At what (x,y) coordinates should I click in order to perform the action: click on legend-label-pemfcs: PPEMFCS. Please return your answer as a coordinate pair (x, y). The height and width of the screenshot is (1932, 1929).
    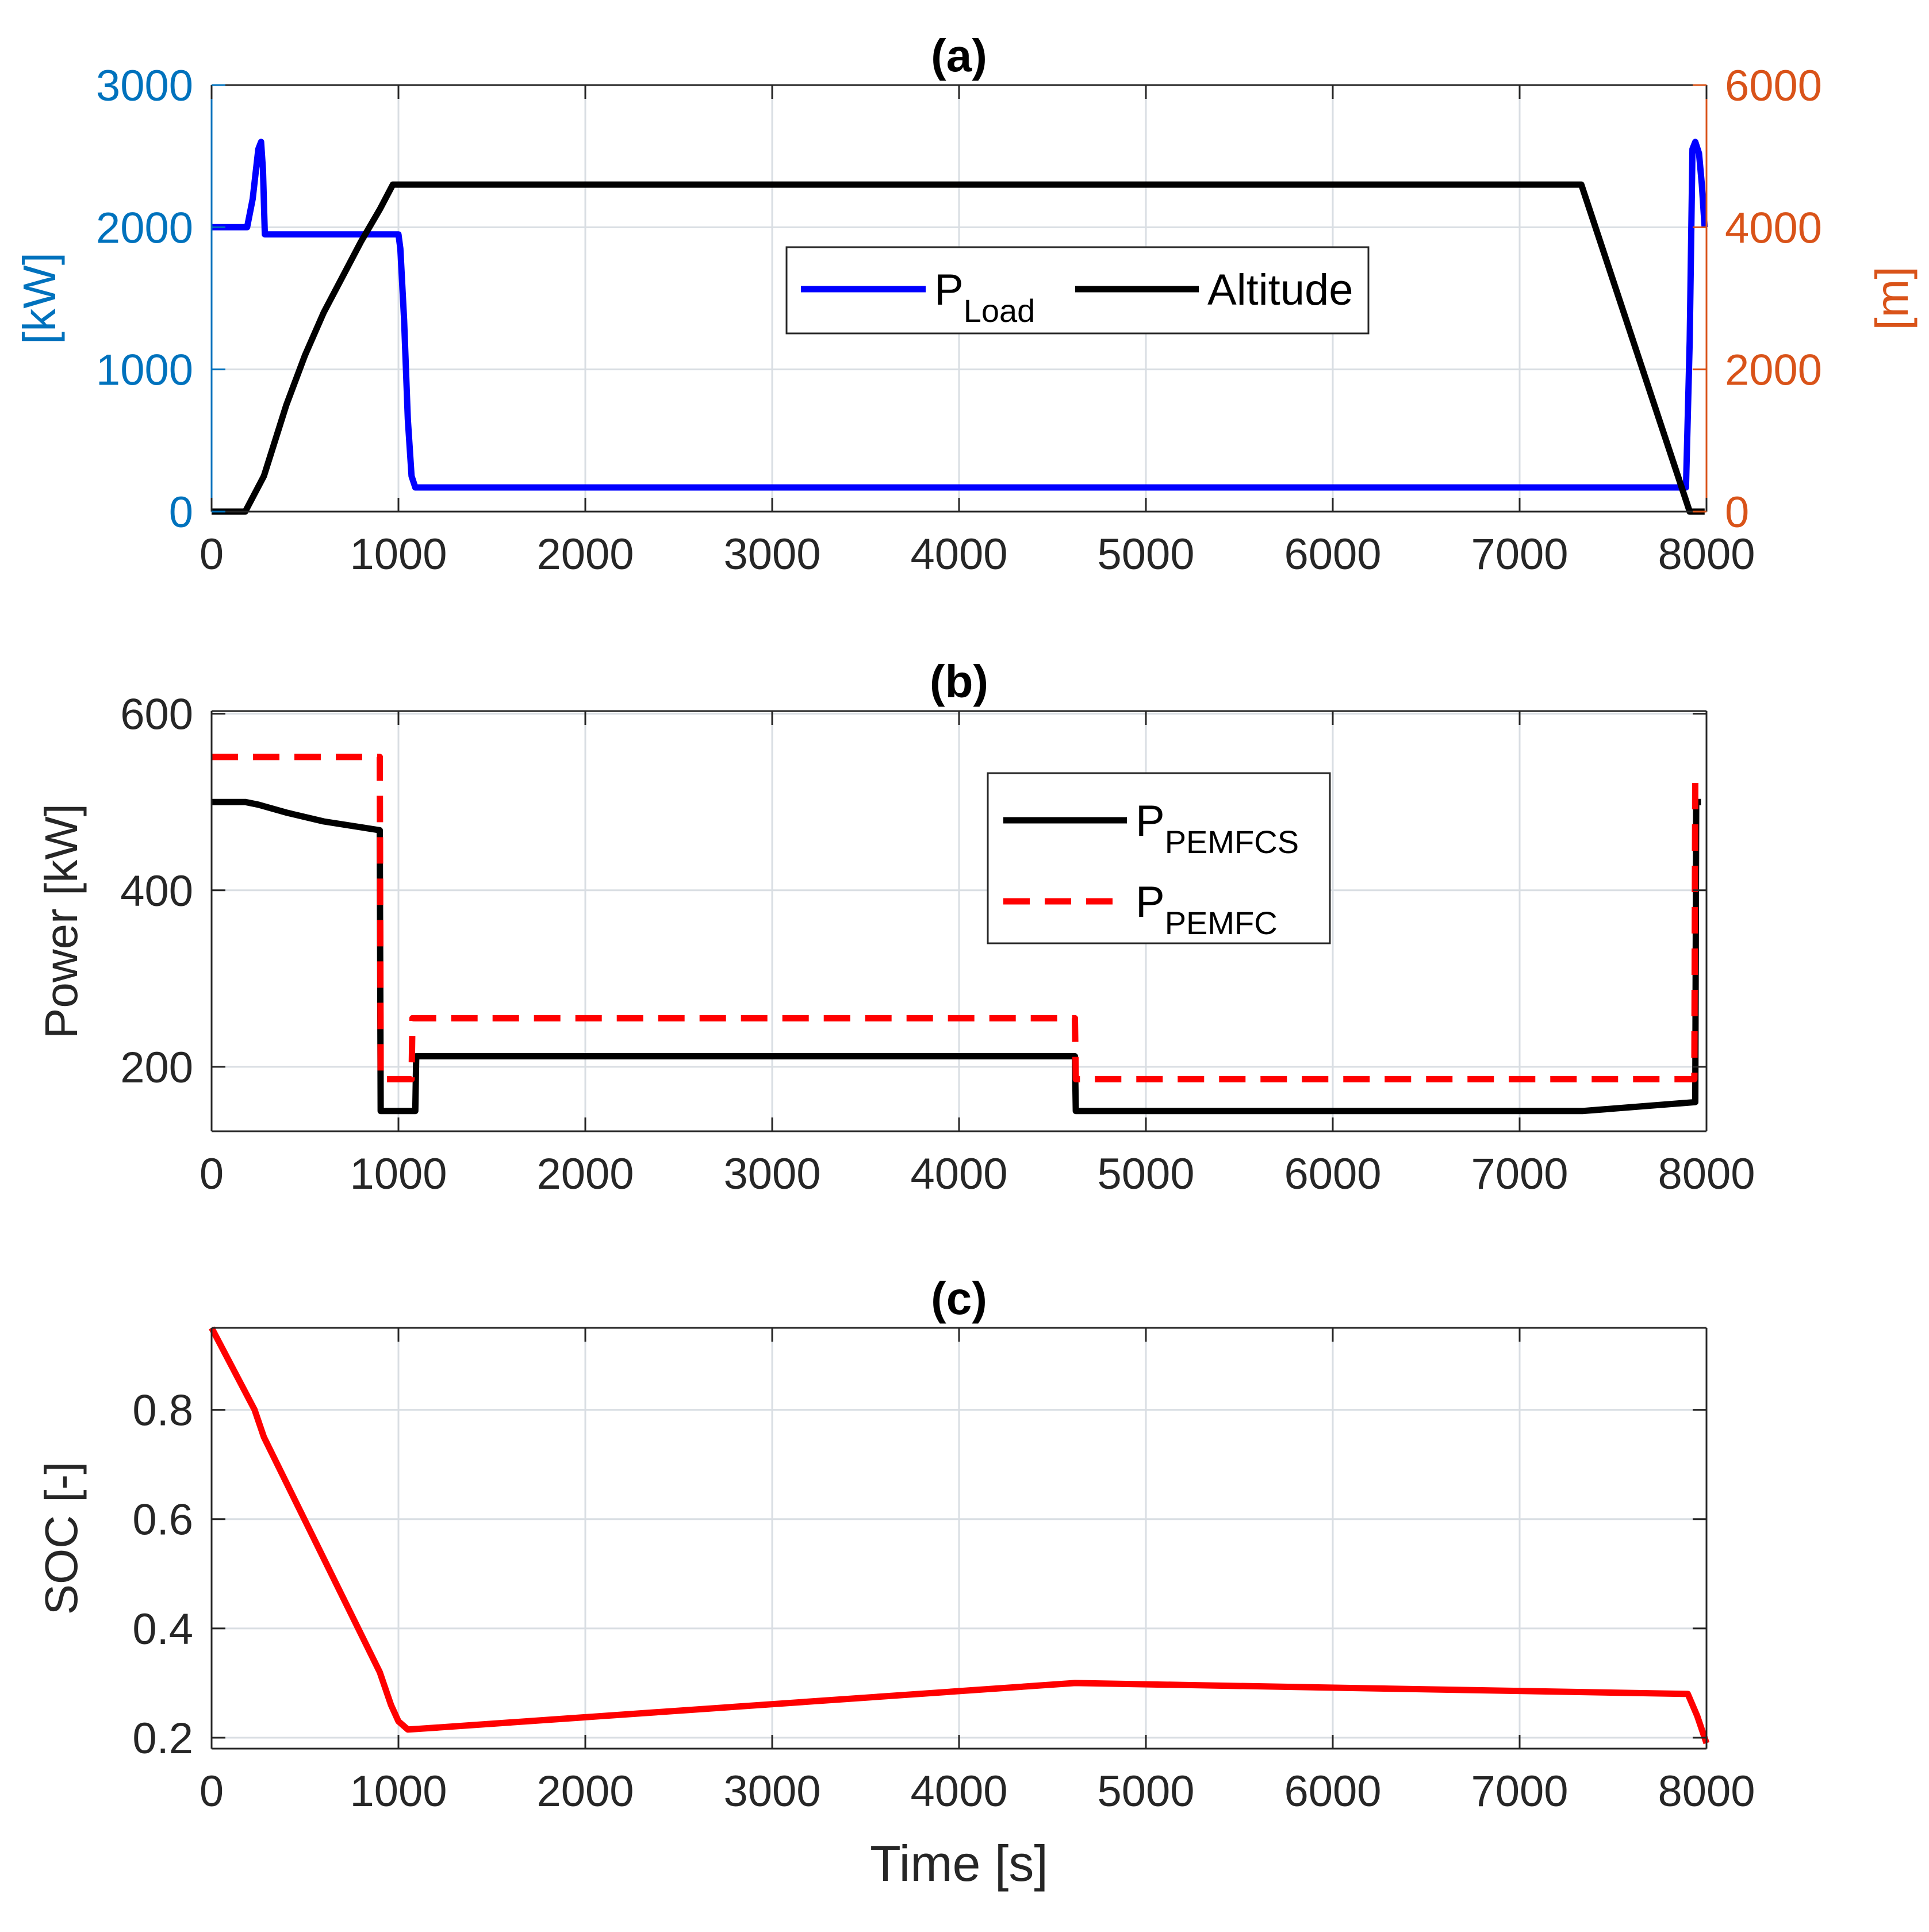
    Looking at the image, I should click on (1218, 828).